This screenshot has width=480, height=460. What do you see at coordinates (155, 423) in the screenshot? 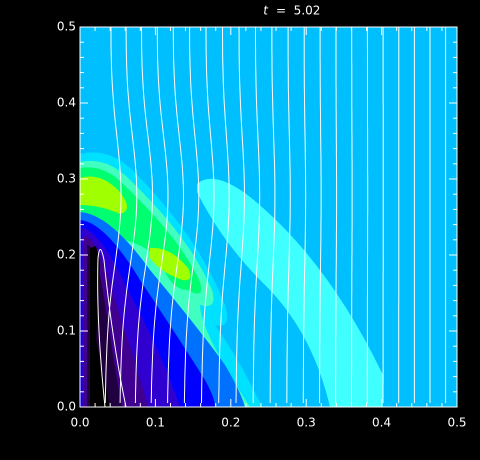
I see `x-tick-label: 0.1` at bounding box center [155, 423].